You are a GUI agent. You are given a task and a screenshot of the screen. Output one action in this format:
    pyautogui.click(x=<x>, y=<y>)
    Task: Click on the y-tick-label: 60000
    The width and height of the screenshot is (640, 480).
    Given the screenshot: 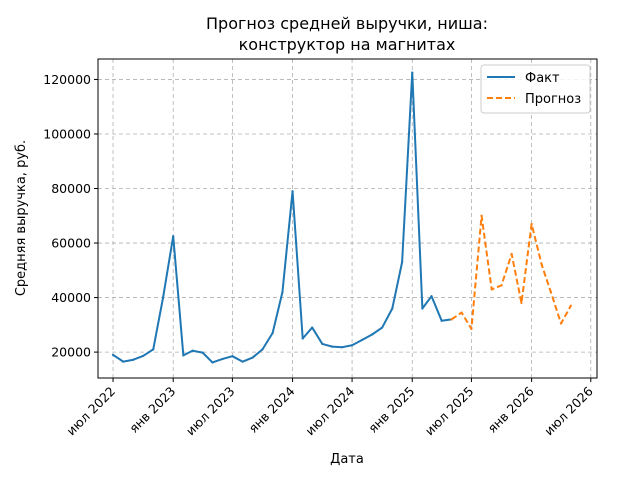 What is the action you would take?
    pyautogui.click(x=71, y=243)
    